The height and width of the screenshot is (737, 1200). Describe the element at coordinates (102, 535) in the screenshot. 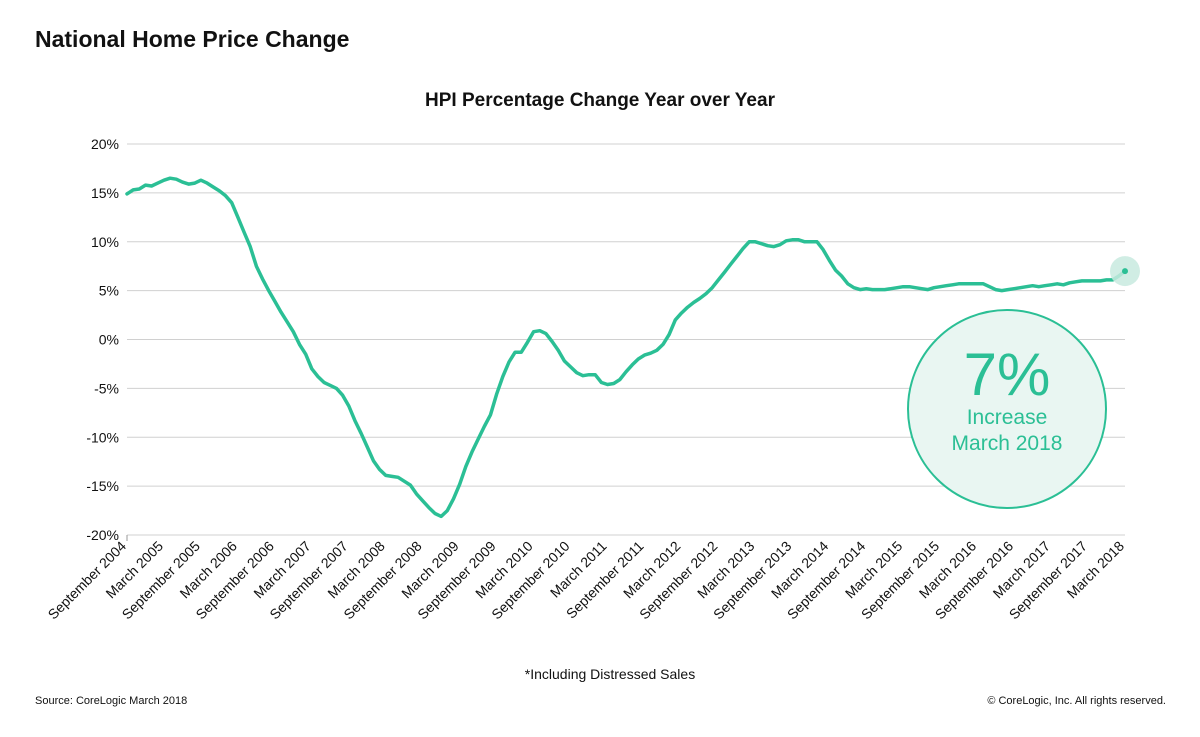

I see `y-tick-label: -20%` at that location.